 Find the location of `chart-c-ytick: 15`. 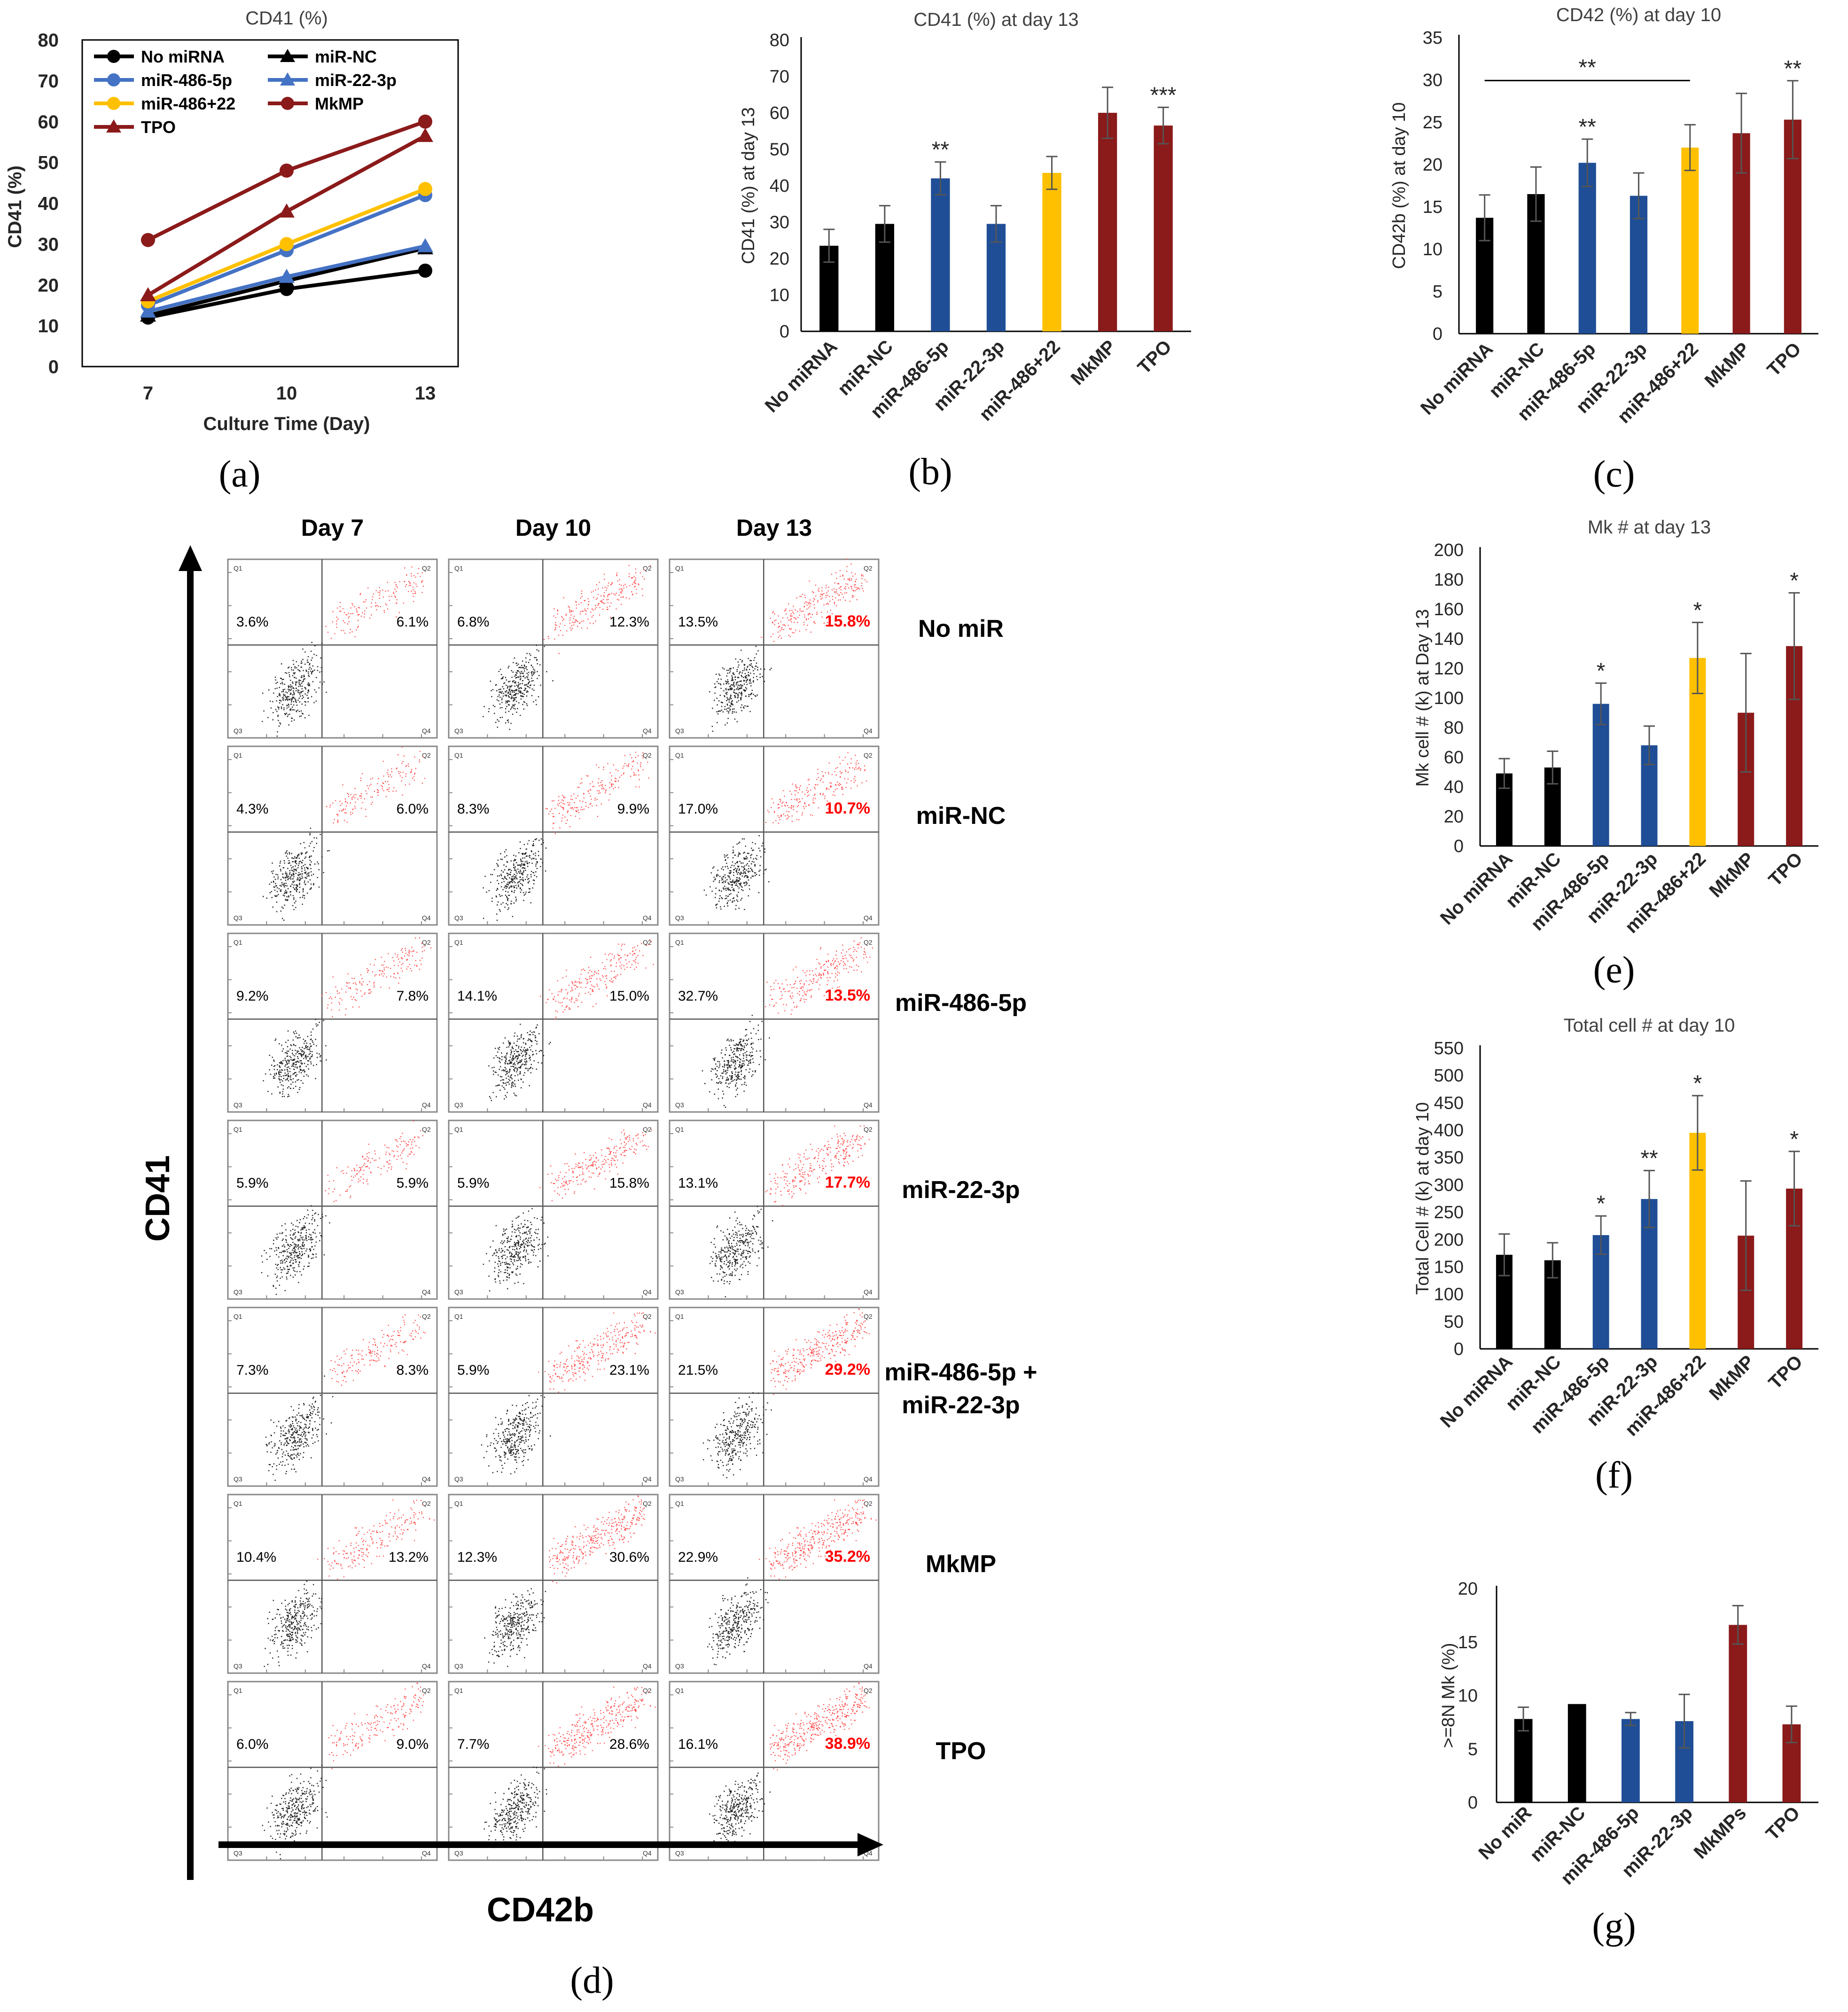

chart-c-ytick: 15 is located at coordinates (1433, 207).